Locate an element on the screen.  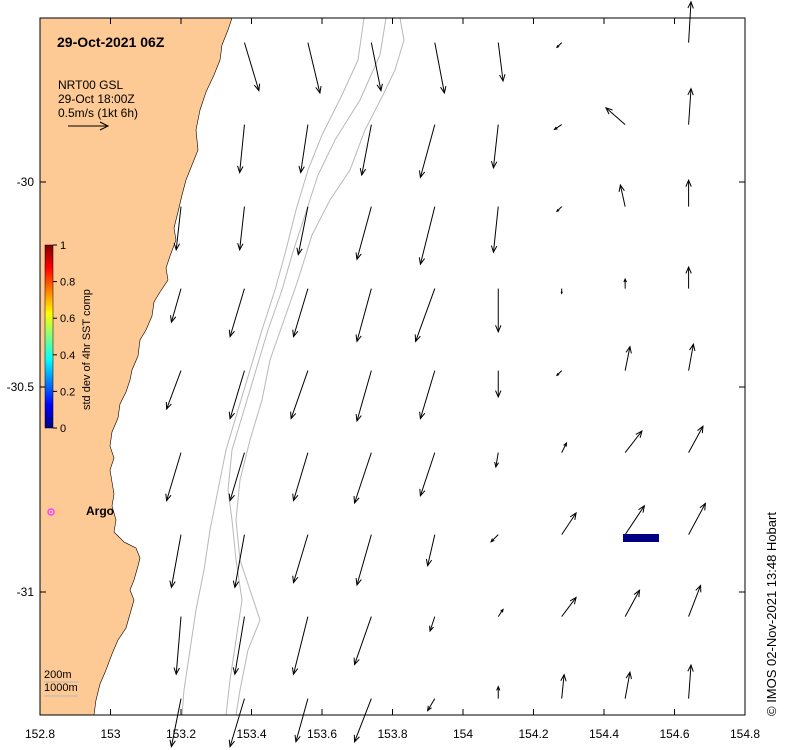
scale-arrow-icon is located at coordinates (89, 126).